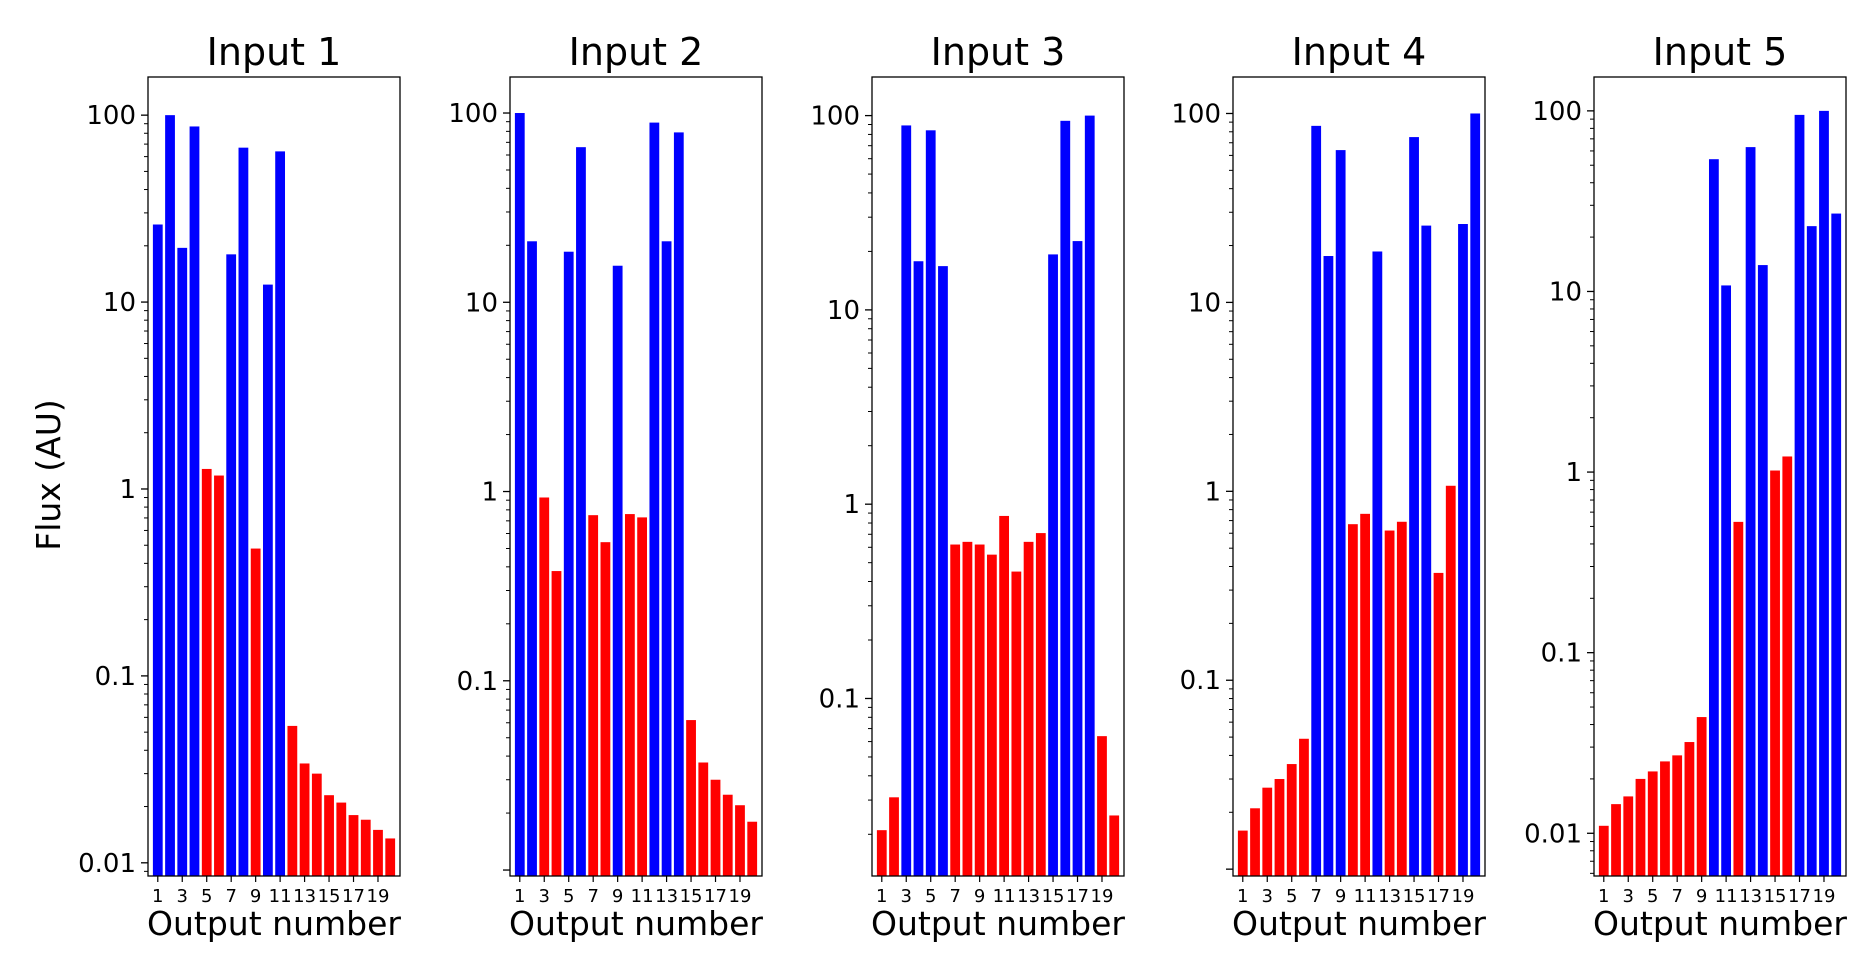 The width and height of the screenshot is (1876, 974). I want to click on x-tick-label: 13, so click(1028, 896).